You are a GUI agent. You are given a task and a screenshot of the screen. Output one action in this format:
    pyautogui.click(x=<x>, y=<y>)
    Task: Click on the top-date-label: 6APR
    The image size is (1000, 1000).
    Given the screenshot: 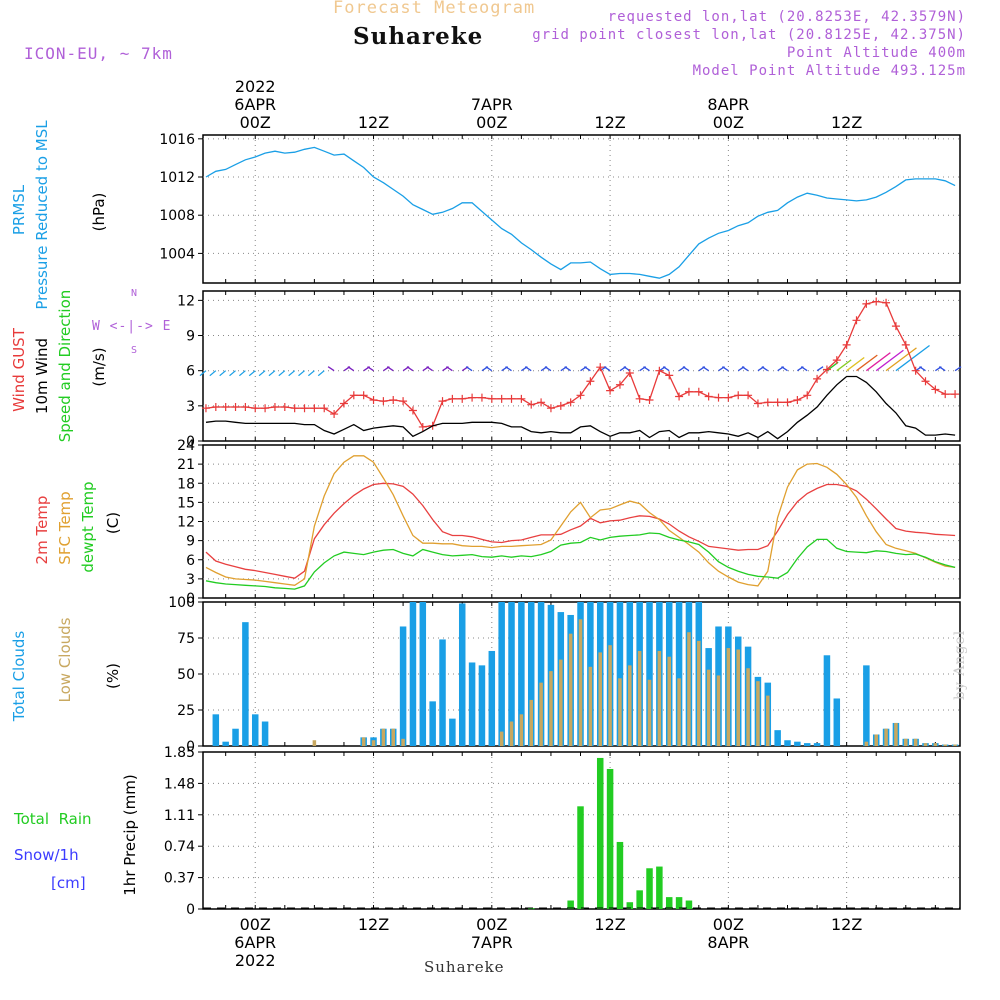 What is the action you would take?
    pyautogui.click(x=255, y=104)
    